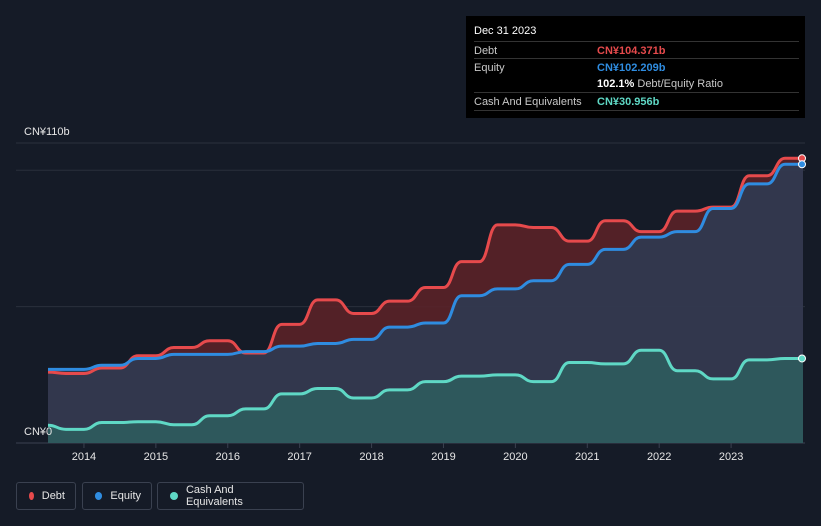  What do you see at coordinates (31, 496) in the screenshot?
I see `debt-dot-icon` at bounding box center [31, 496].